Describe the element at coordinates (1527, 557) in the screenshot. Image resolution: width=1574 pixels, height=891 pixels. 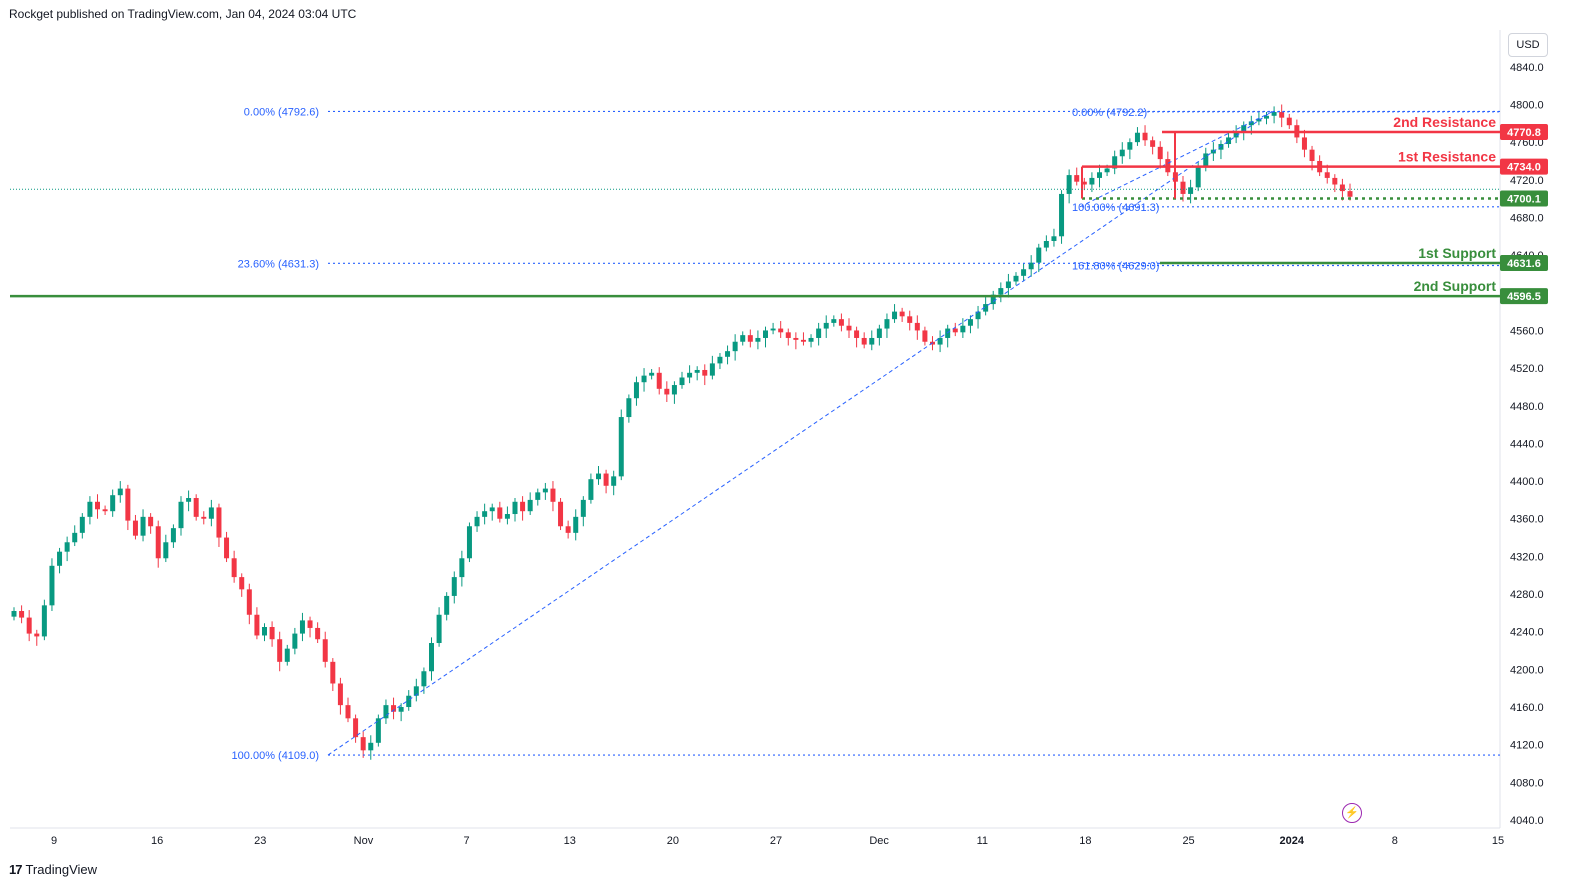
I see `y-tick-label: 4320.0` at that location.